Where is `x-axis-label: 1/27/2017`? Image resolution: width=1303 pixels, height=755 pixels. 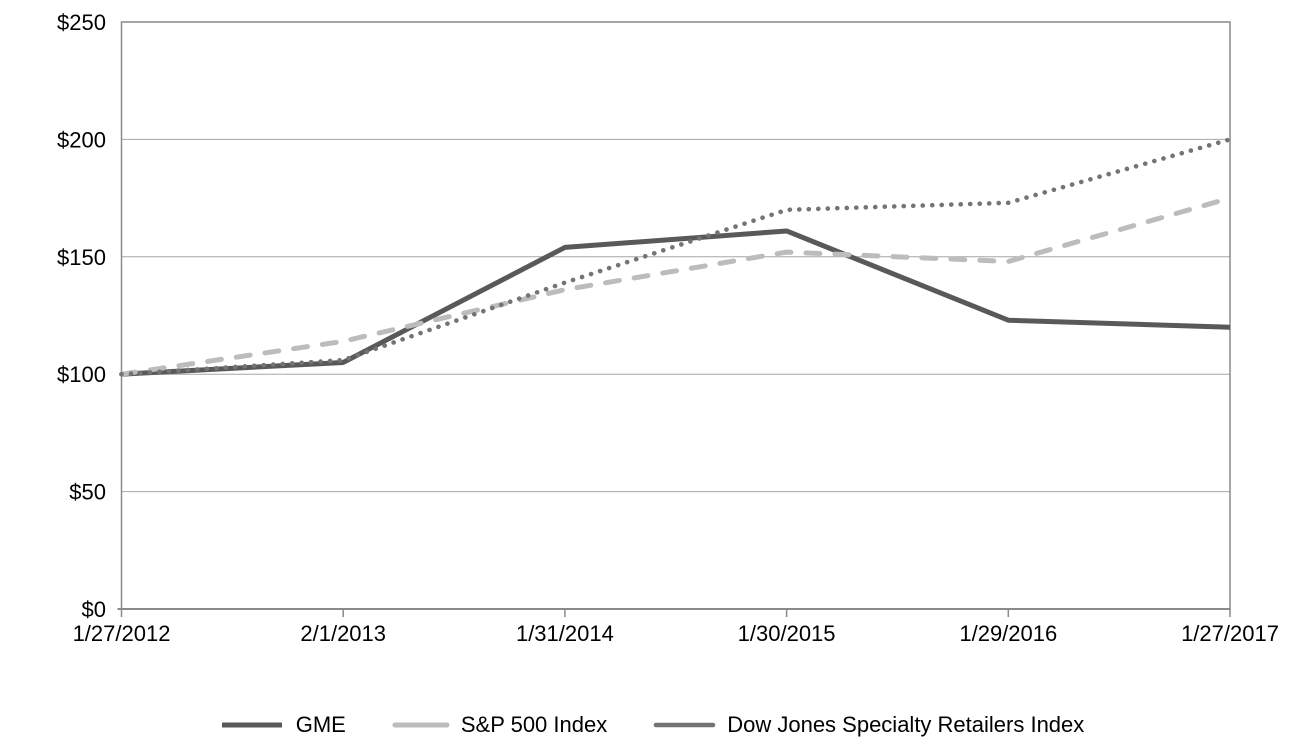 x-axis-label: 1/27/2017 is located at coordinates (1230, 633).